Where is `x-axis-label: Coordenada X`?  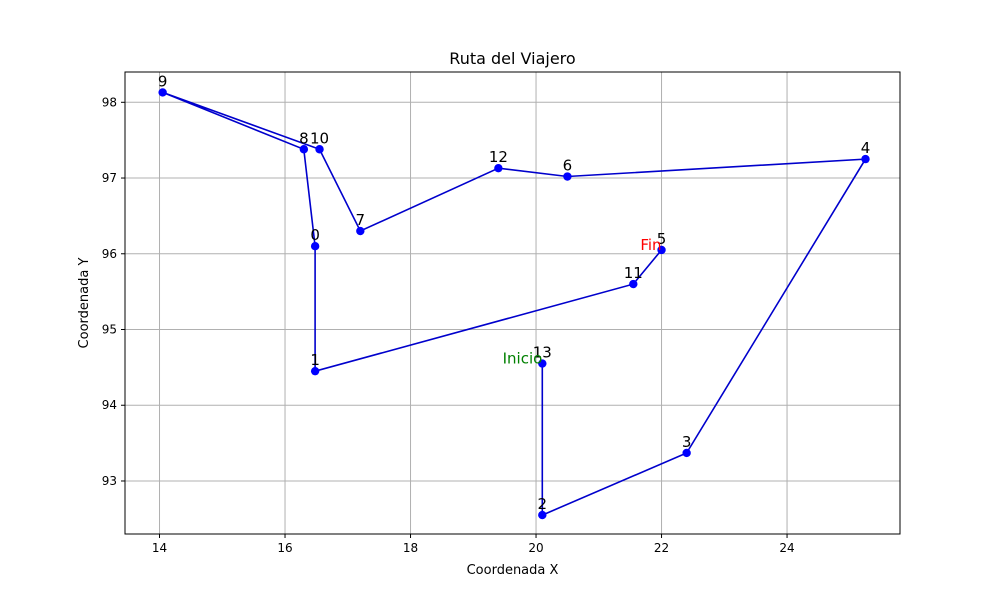
x-axis-label: Coordenada X is located at coordinates (513, 570).